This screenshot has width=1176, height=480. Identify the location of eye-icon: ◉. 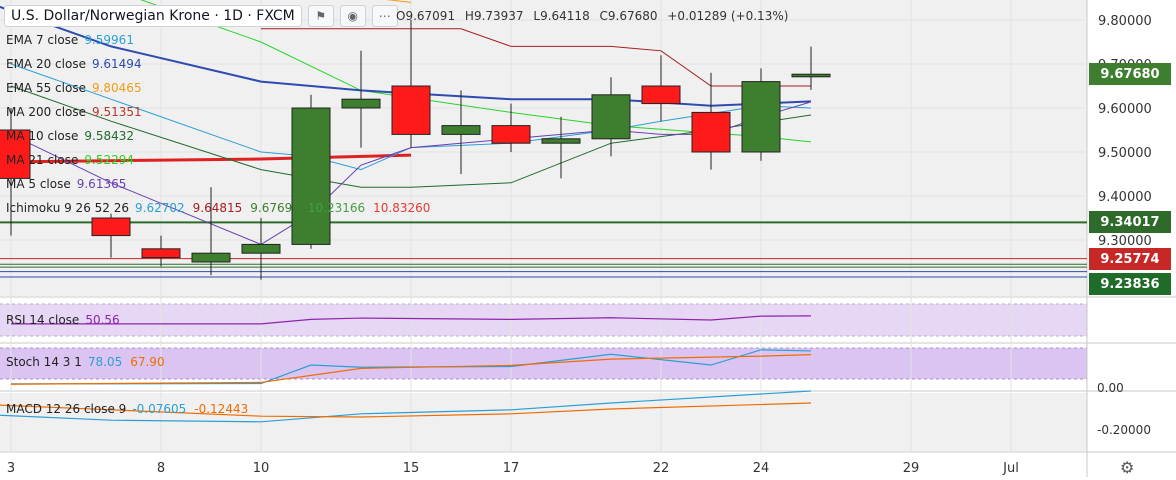
(352, 16).